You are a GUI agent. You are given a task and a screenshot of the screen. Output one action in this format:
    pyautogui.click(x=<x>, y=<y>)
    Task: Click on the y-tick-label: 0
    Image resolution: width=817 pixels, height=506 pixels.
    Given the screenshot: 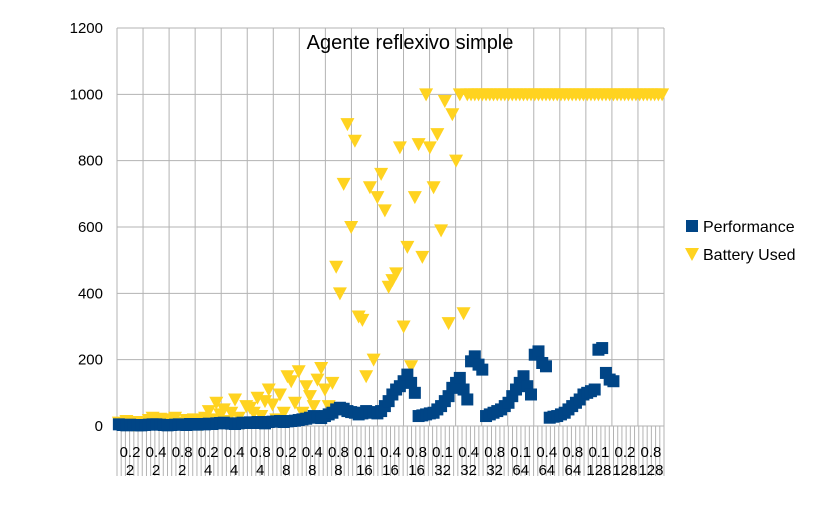 What is the action you would take?
    pyautogui.click(x=99, y=426)
    